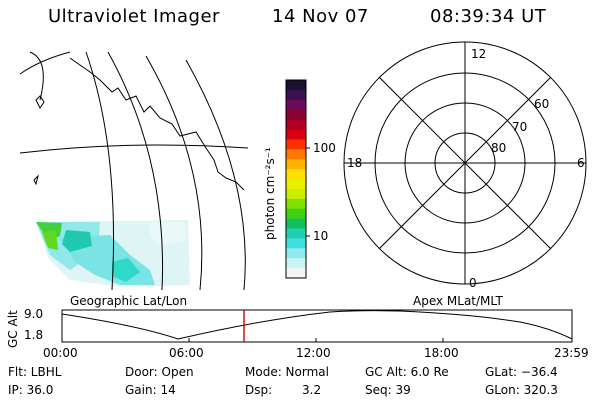 This screenshot has height=400, width=600. What do you see at coordinates (499, 148) in the screenshot?
I see `mlat-label-80: 80` at bounding box center [499, 148].